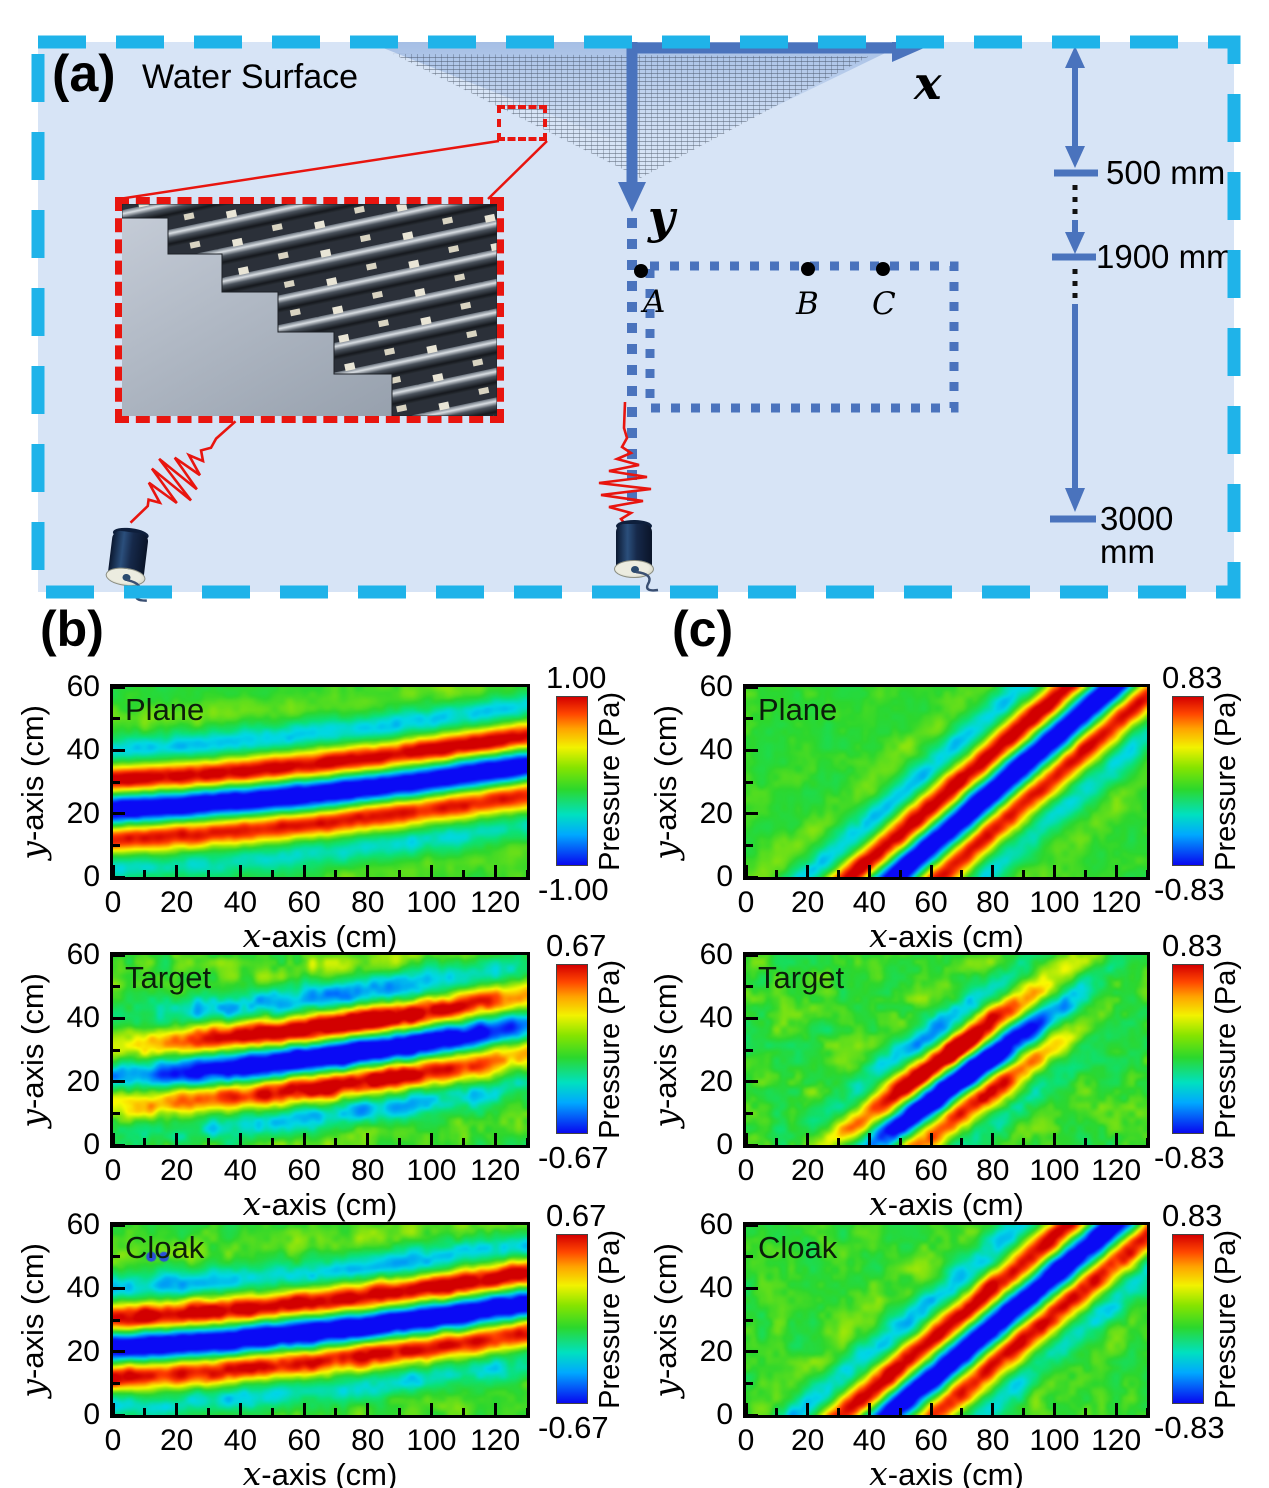  What do you see at coordinates (582, 1051) in the screenshot?
I see `colorbar: 0.67 -0.67 Pressure (Pa)` at bounding box center [582, 1051].